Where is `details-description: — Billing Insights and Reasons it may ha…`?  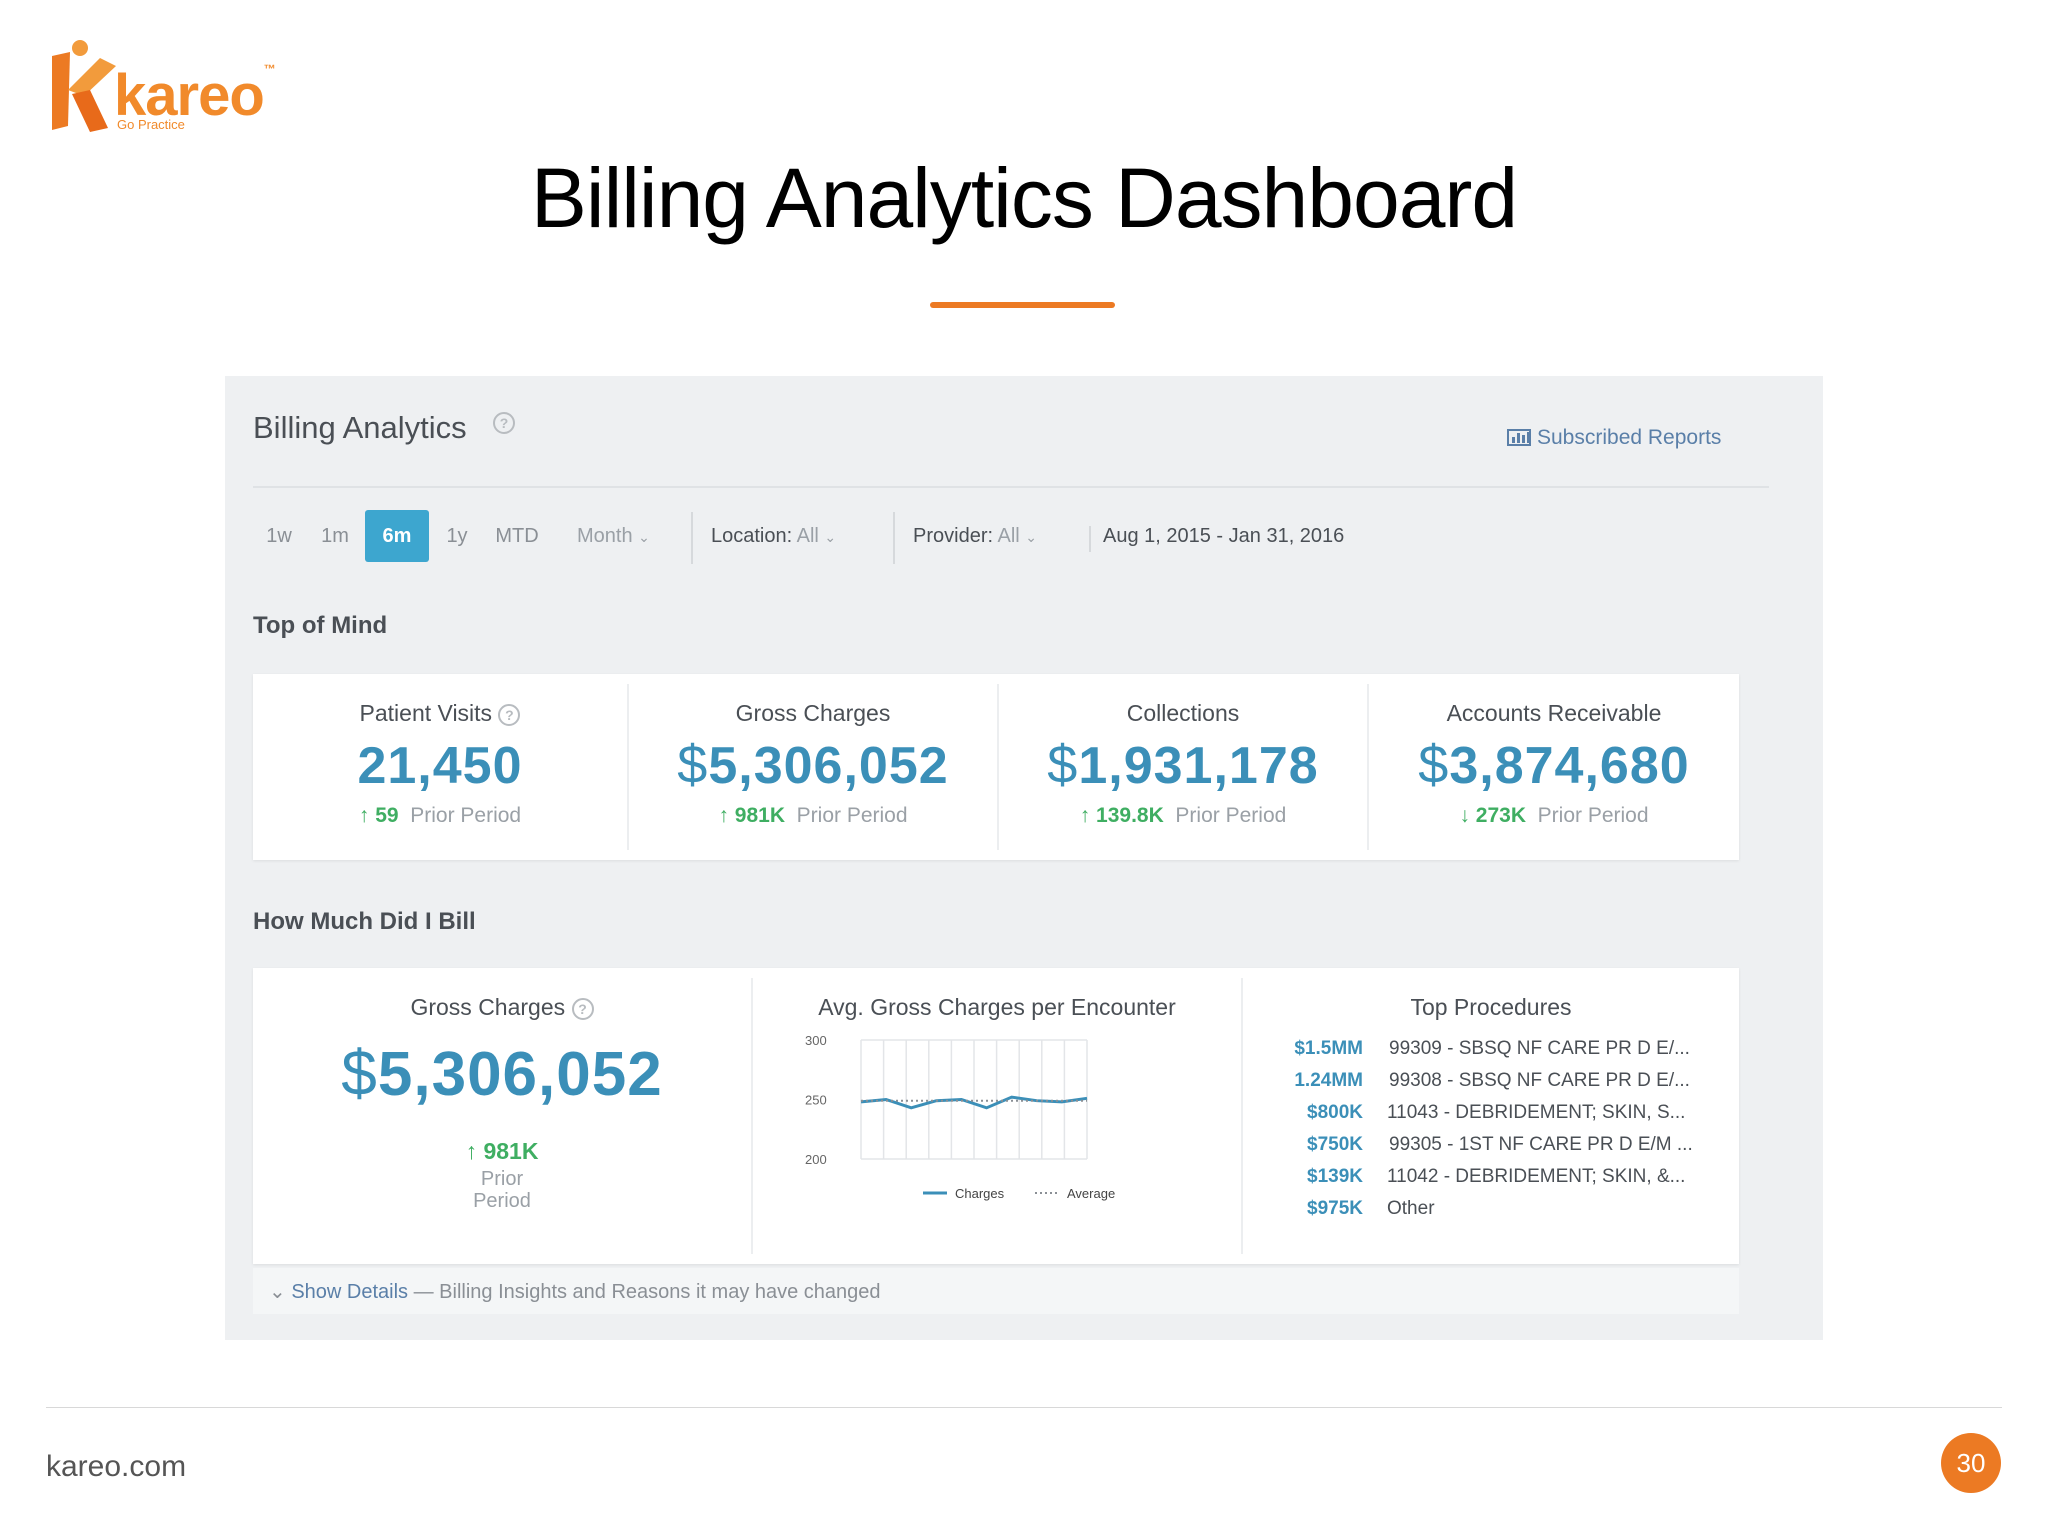 details-description: — Billing Insights and Reasons it may ha… is located at coordinates (644, 1292).